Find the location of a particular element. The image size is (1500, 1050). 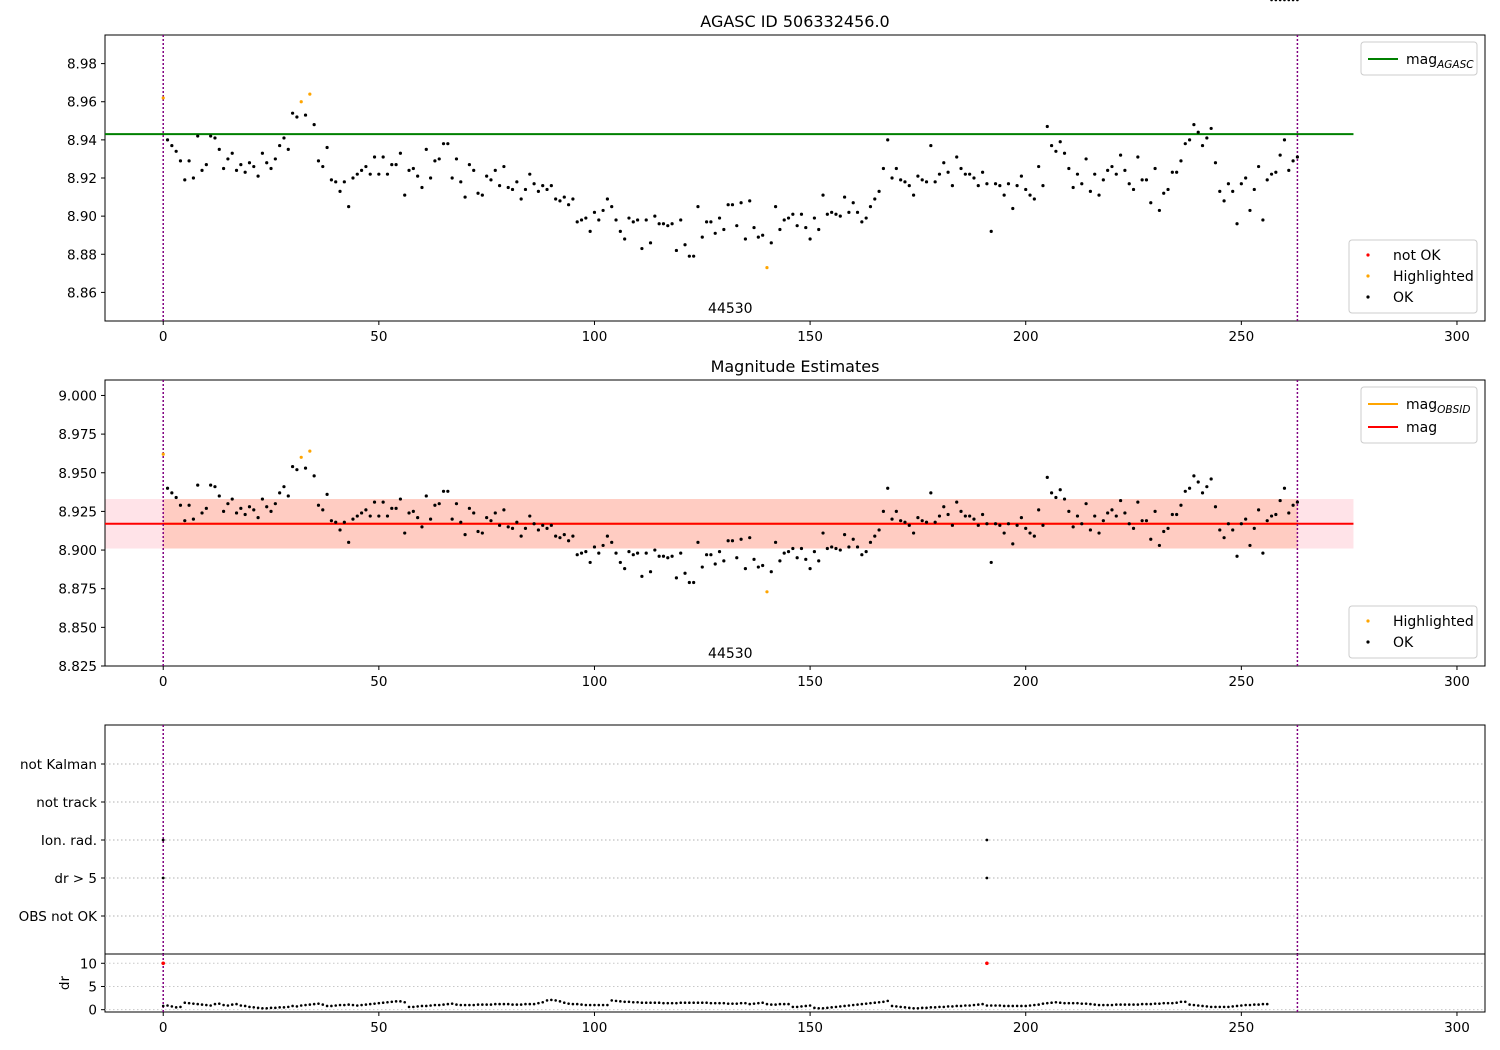

x-tick-label: 250 is located at coordinates (1241, 337).